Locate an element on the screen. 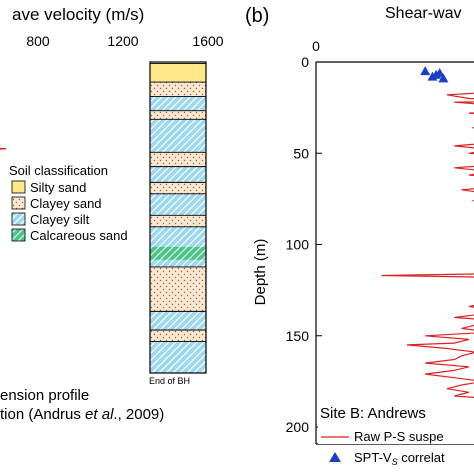 This screenshot has height=474, width=474. borehole-layer-green-hatch is located at coordinates (178, 253).